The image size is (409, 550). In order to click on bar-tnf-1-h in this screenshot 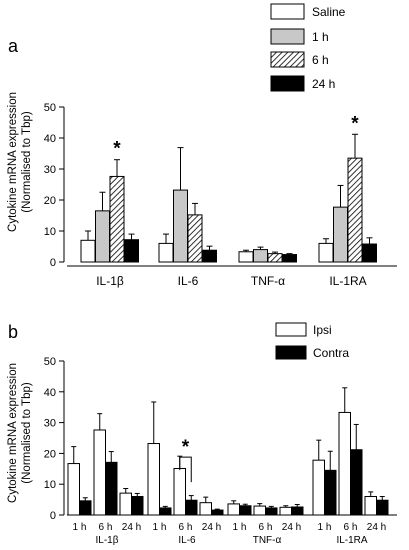, I will do `click(260, 256)`.